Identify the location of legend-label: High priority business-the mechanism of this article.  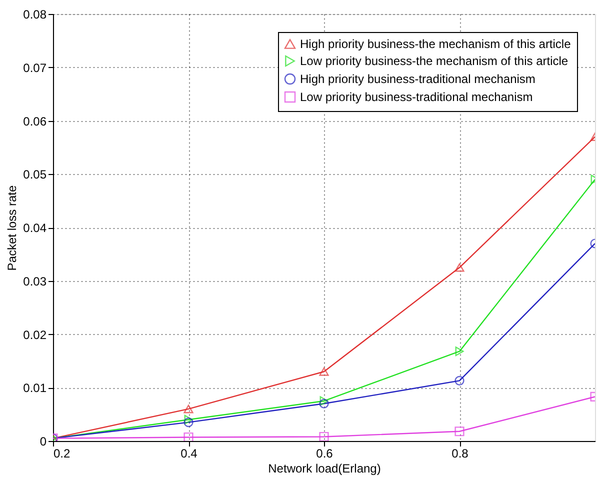
(436, 44).